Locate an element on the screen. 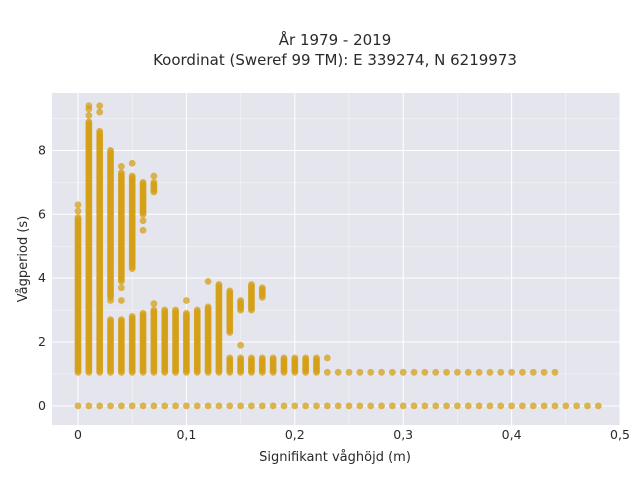 The image size is (640, 480). y-tick-label: 8 is located at coordinates (42, 149).